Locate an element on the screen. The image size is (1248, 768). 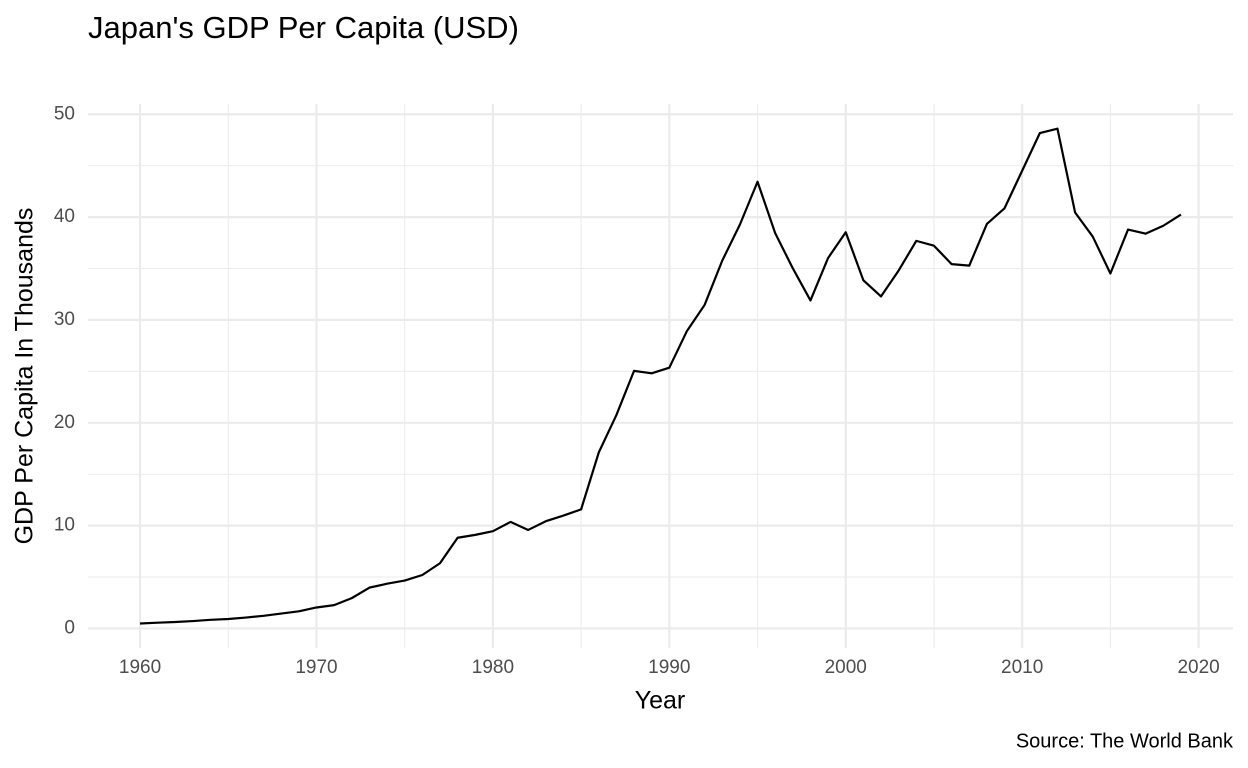
y-tick-label: 30 is located at coordinates (64, 319).